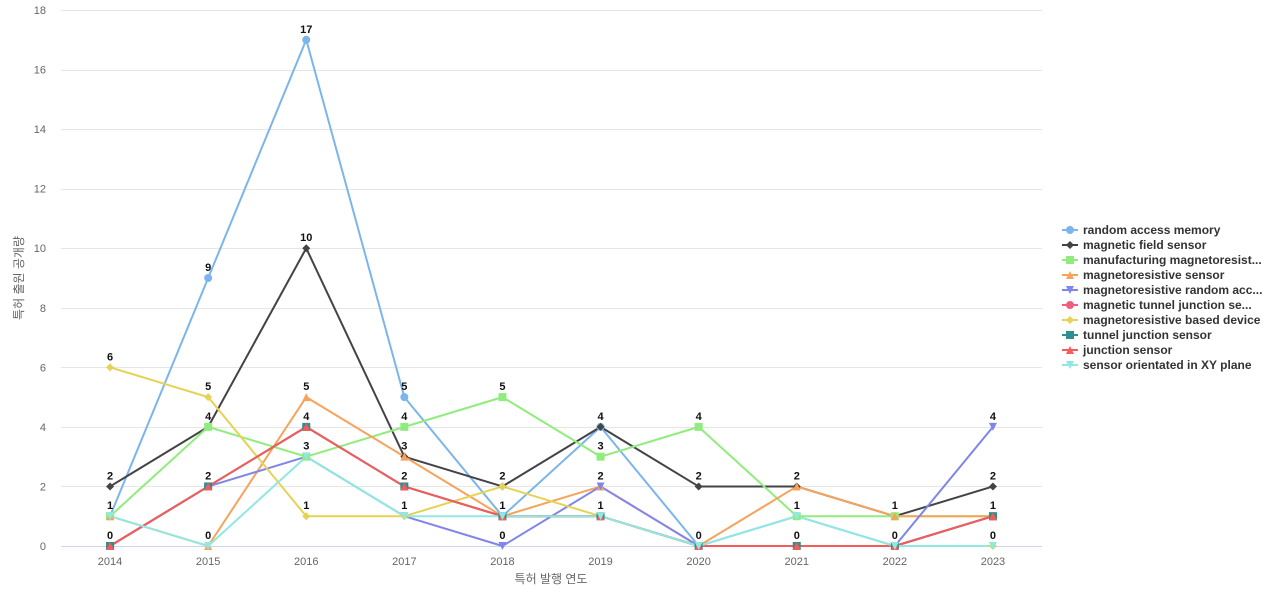 Image resolution: width=1280 pixels, height=600 pixels. Describe the element at coordinates (43, 368) in the screenshot. I see `y-tick-label: 6` at that location.